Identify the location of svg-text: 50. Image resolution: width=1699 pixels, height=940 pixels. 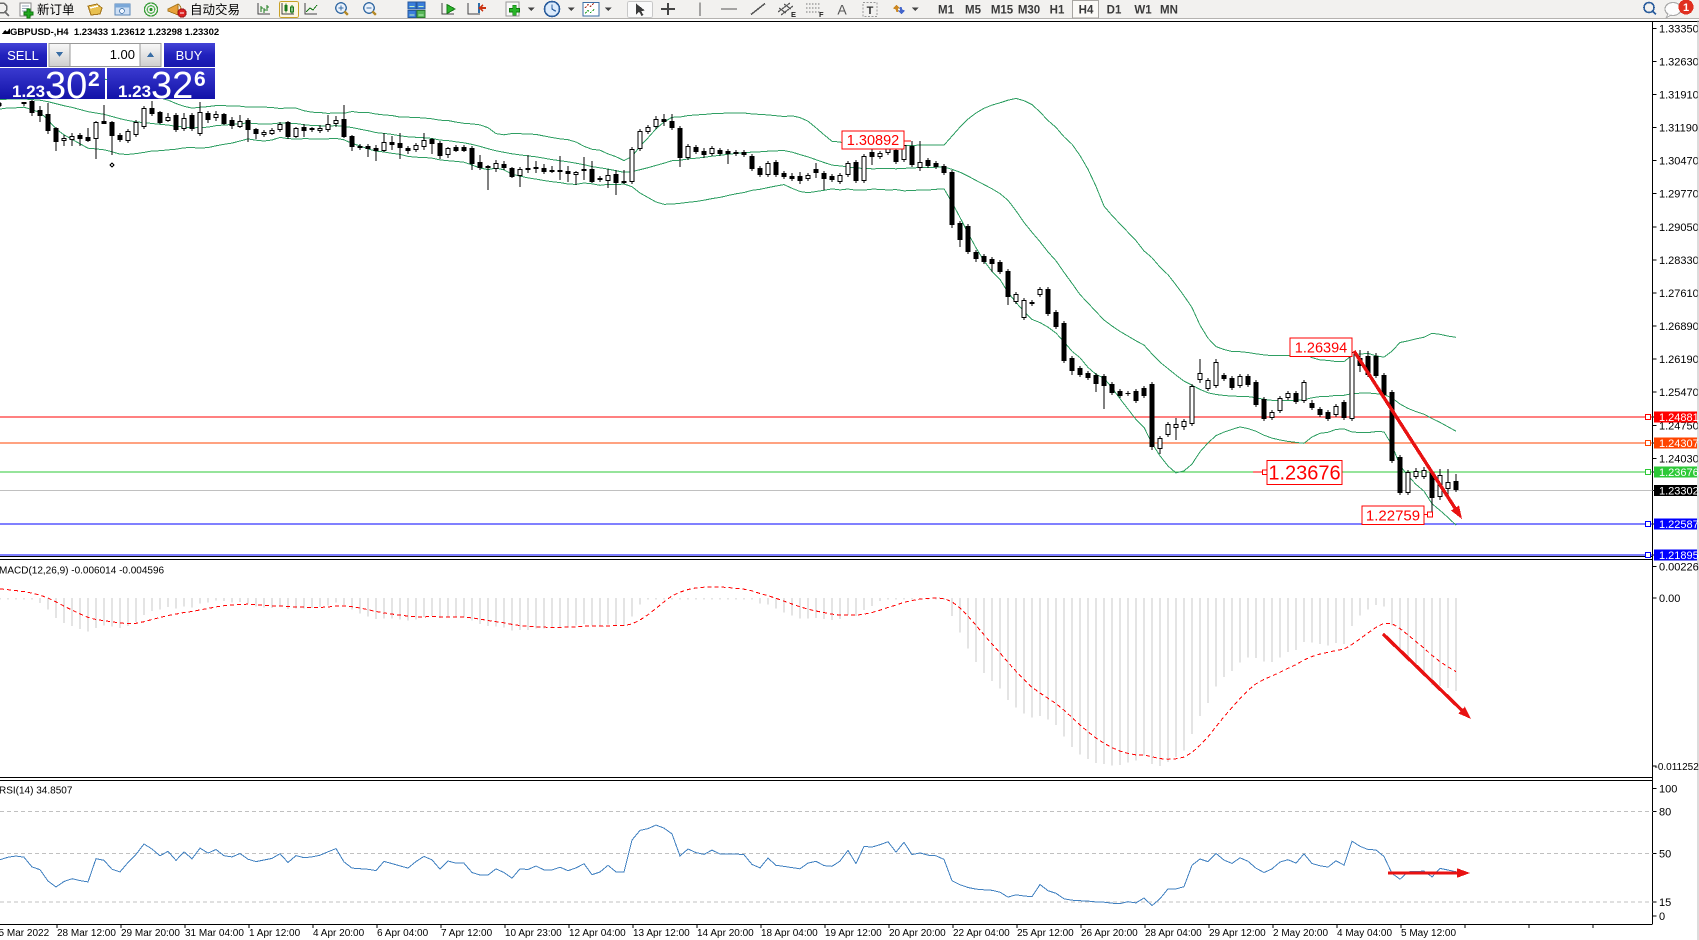
(1665, 855).